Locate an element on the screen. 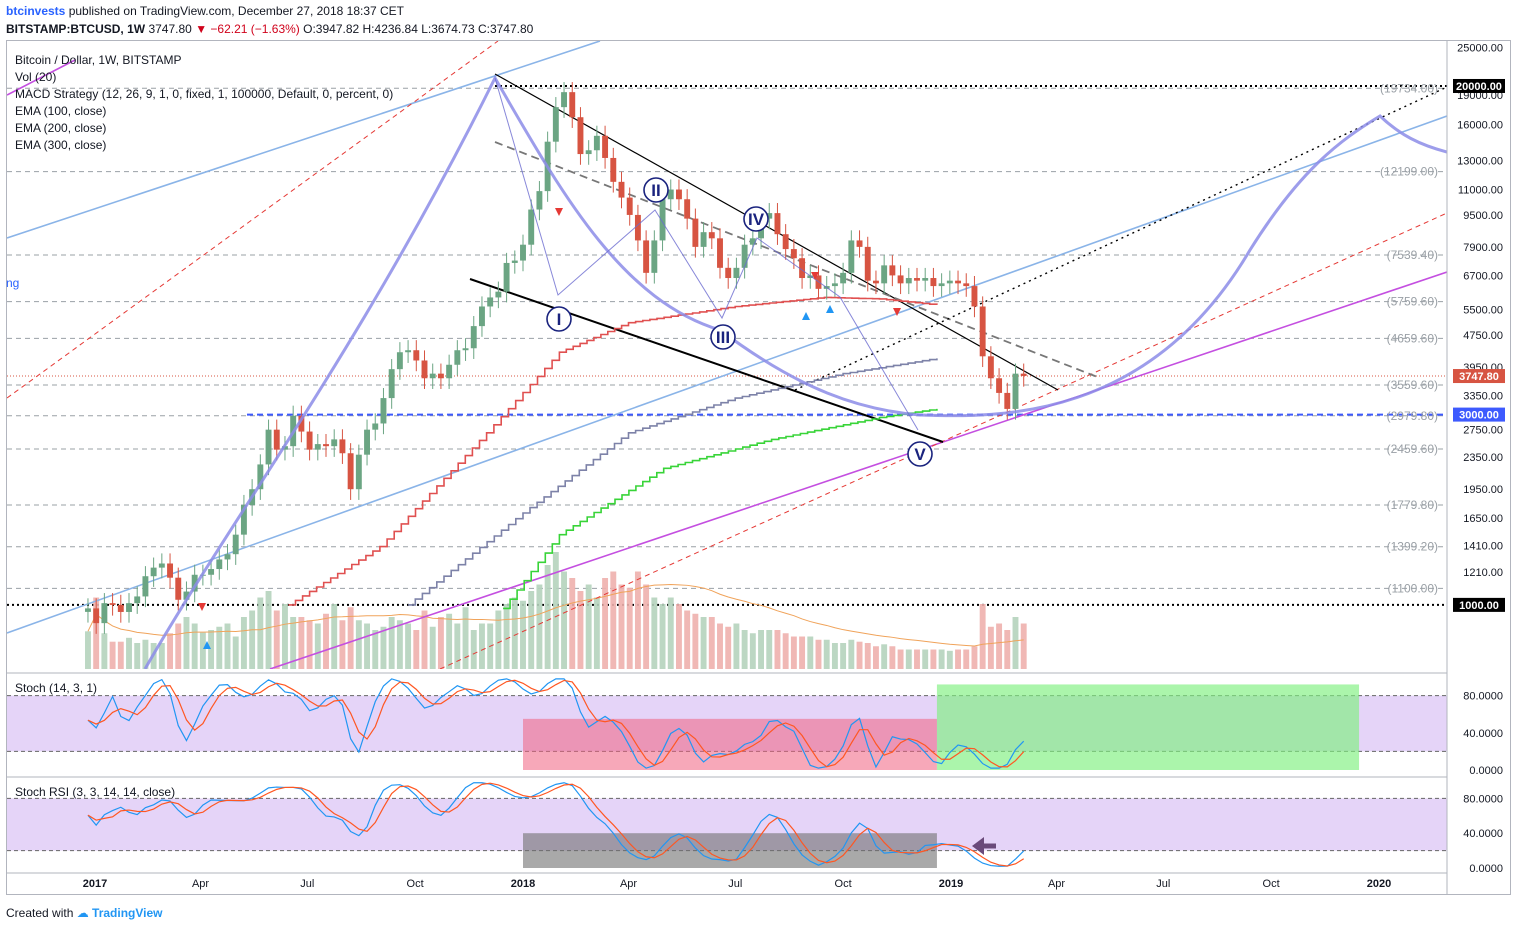 This screenshot has width=1517, height=931. stoch-title: Stoch (14, 3, 1) is located at coordinates (56, 688).